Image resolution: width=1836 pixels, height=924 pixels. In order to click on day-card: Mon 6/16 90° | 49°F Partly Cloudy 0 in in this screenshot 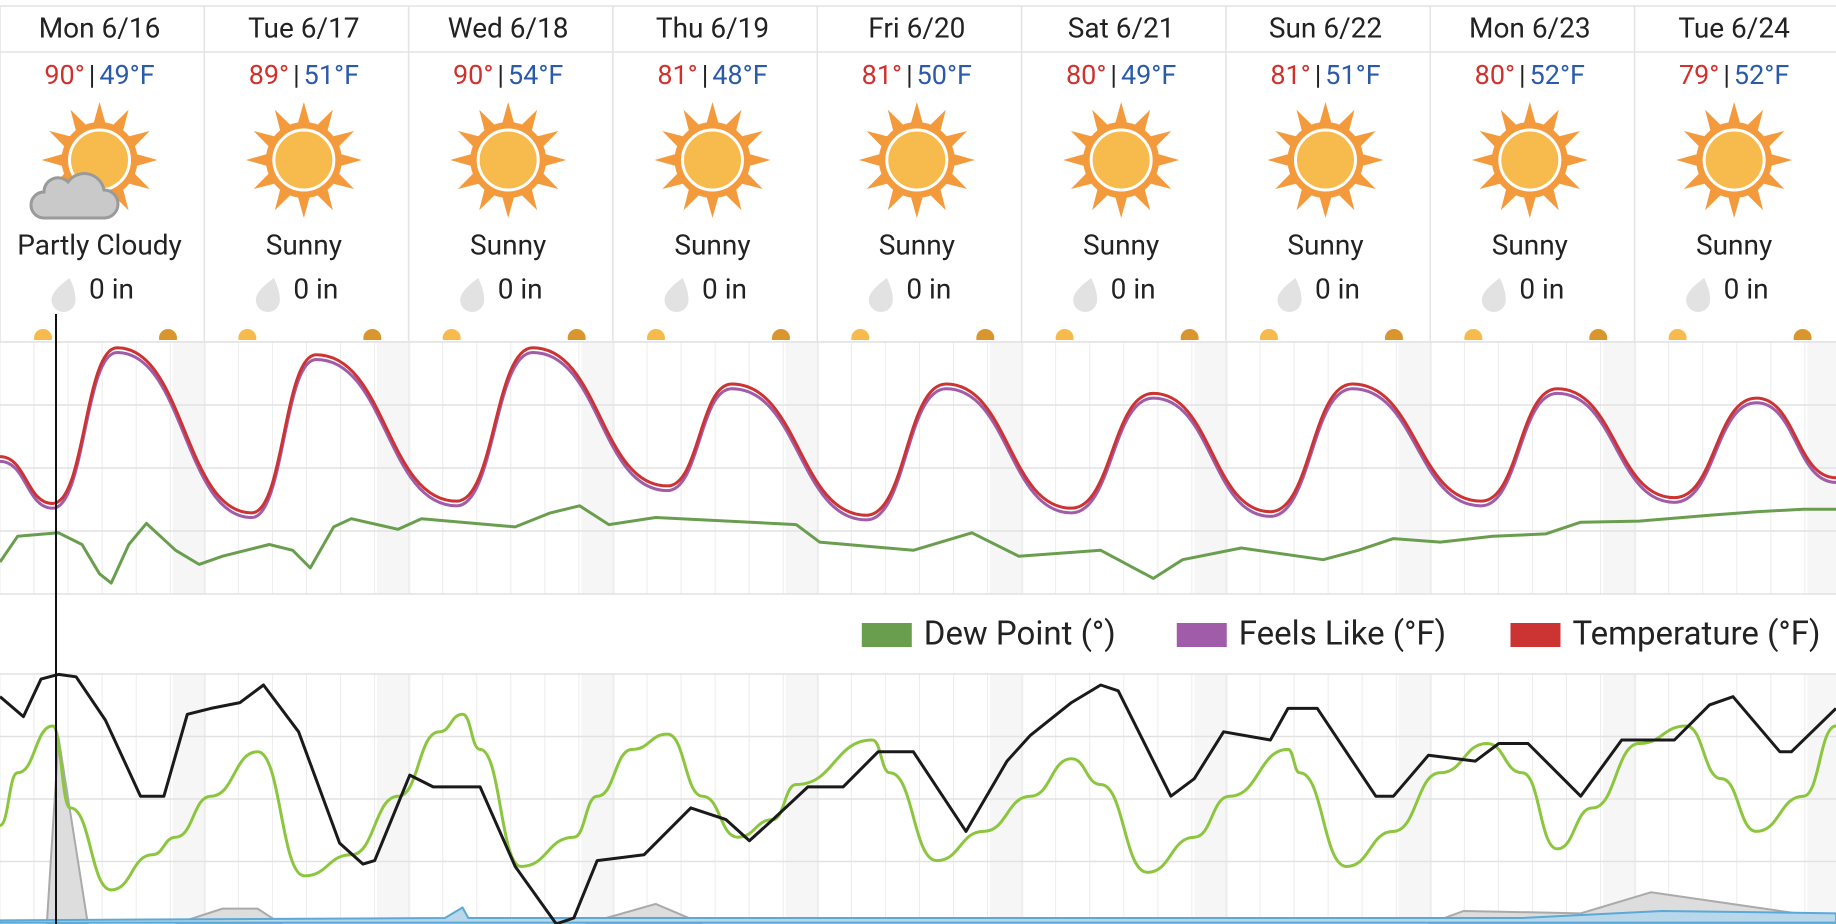, I will do `click(103, 176)`.